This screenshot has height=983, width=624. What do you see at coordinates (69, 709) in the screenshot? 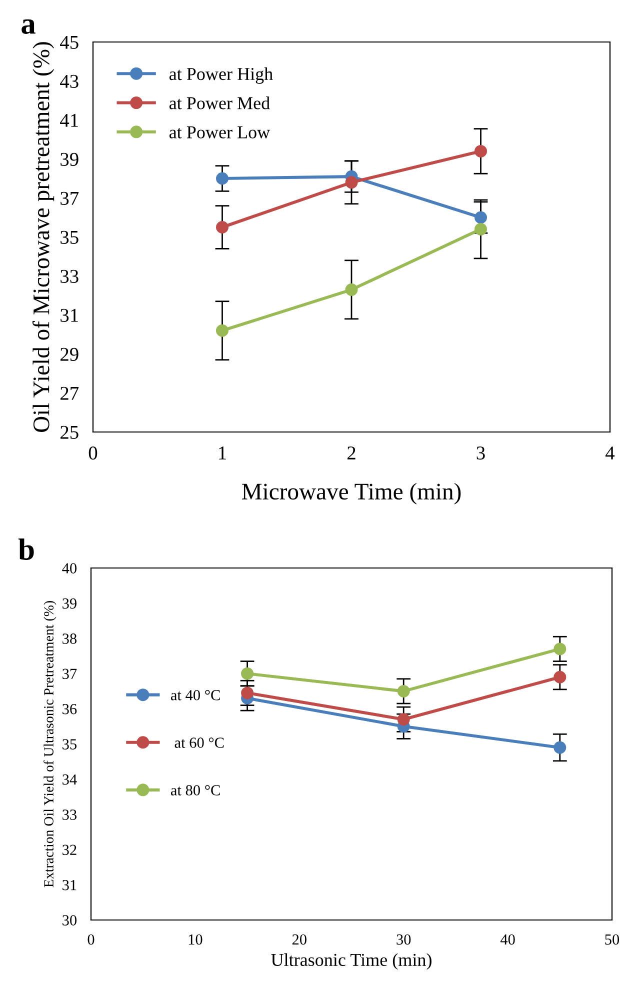
I see `y-tick-label: 36` at bounding box center [69, 709].